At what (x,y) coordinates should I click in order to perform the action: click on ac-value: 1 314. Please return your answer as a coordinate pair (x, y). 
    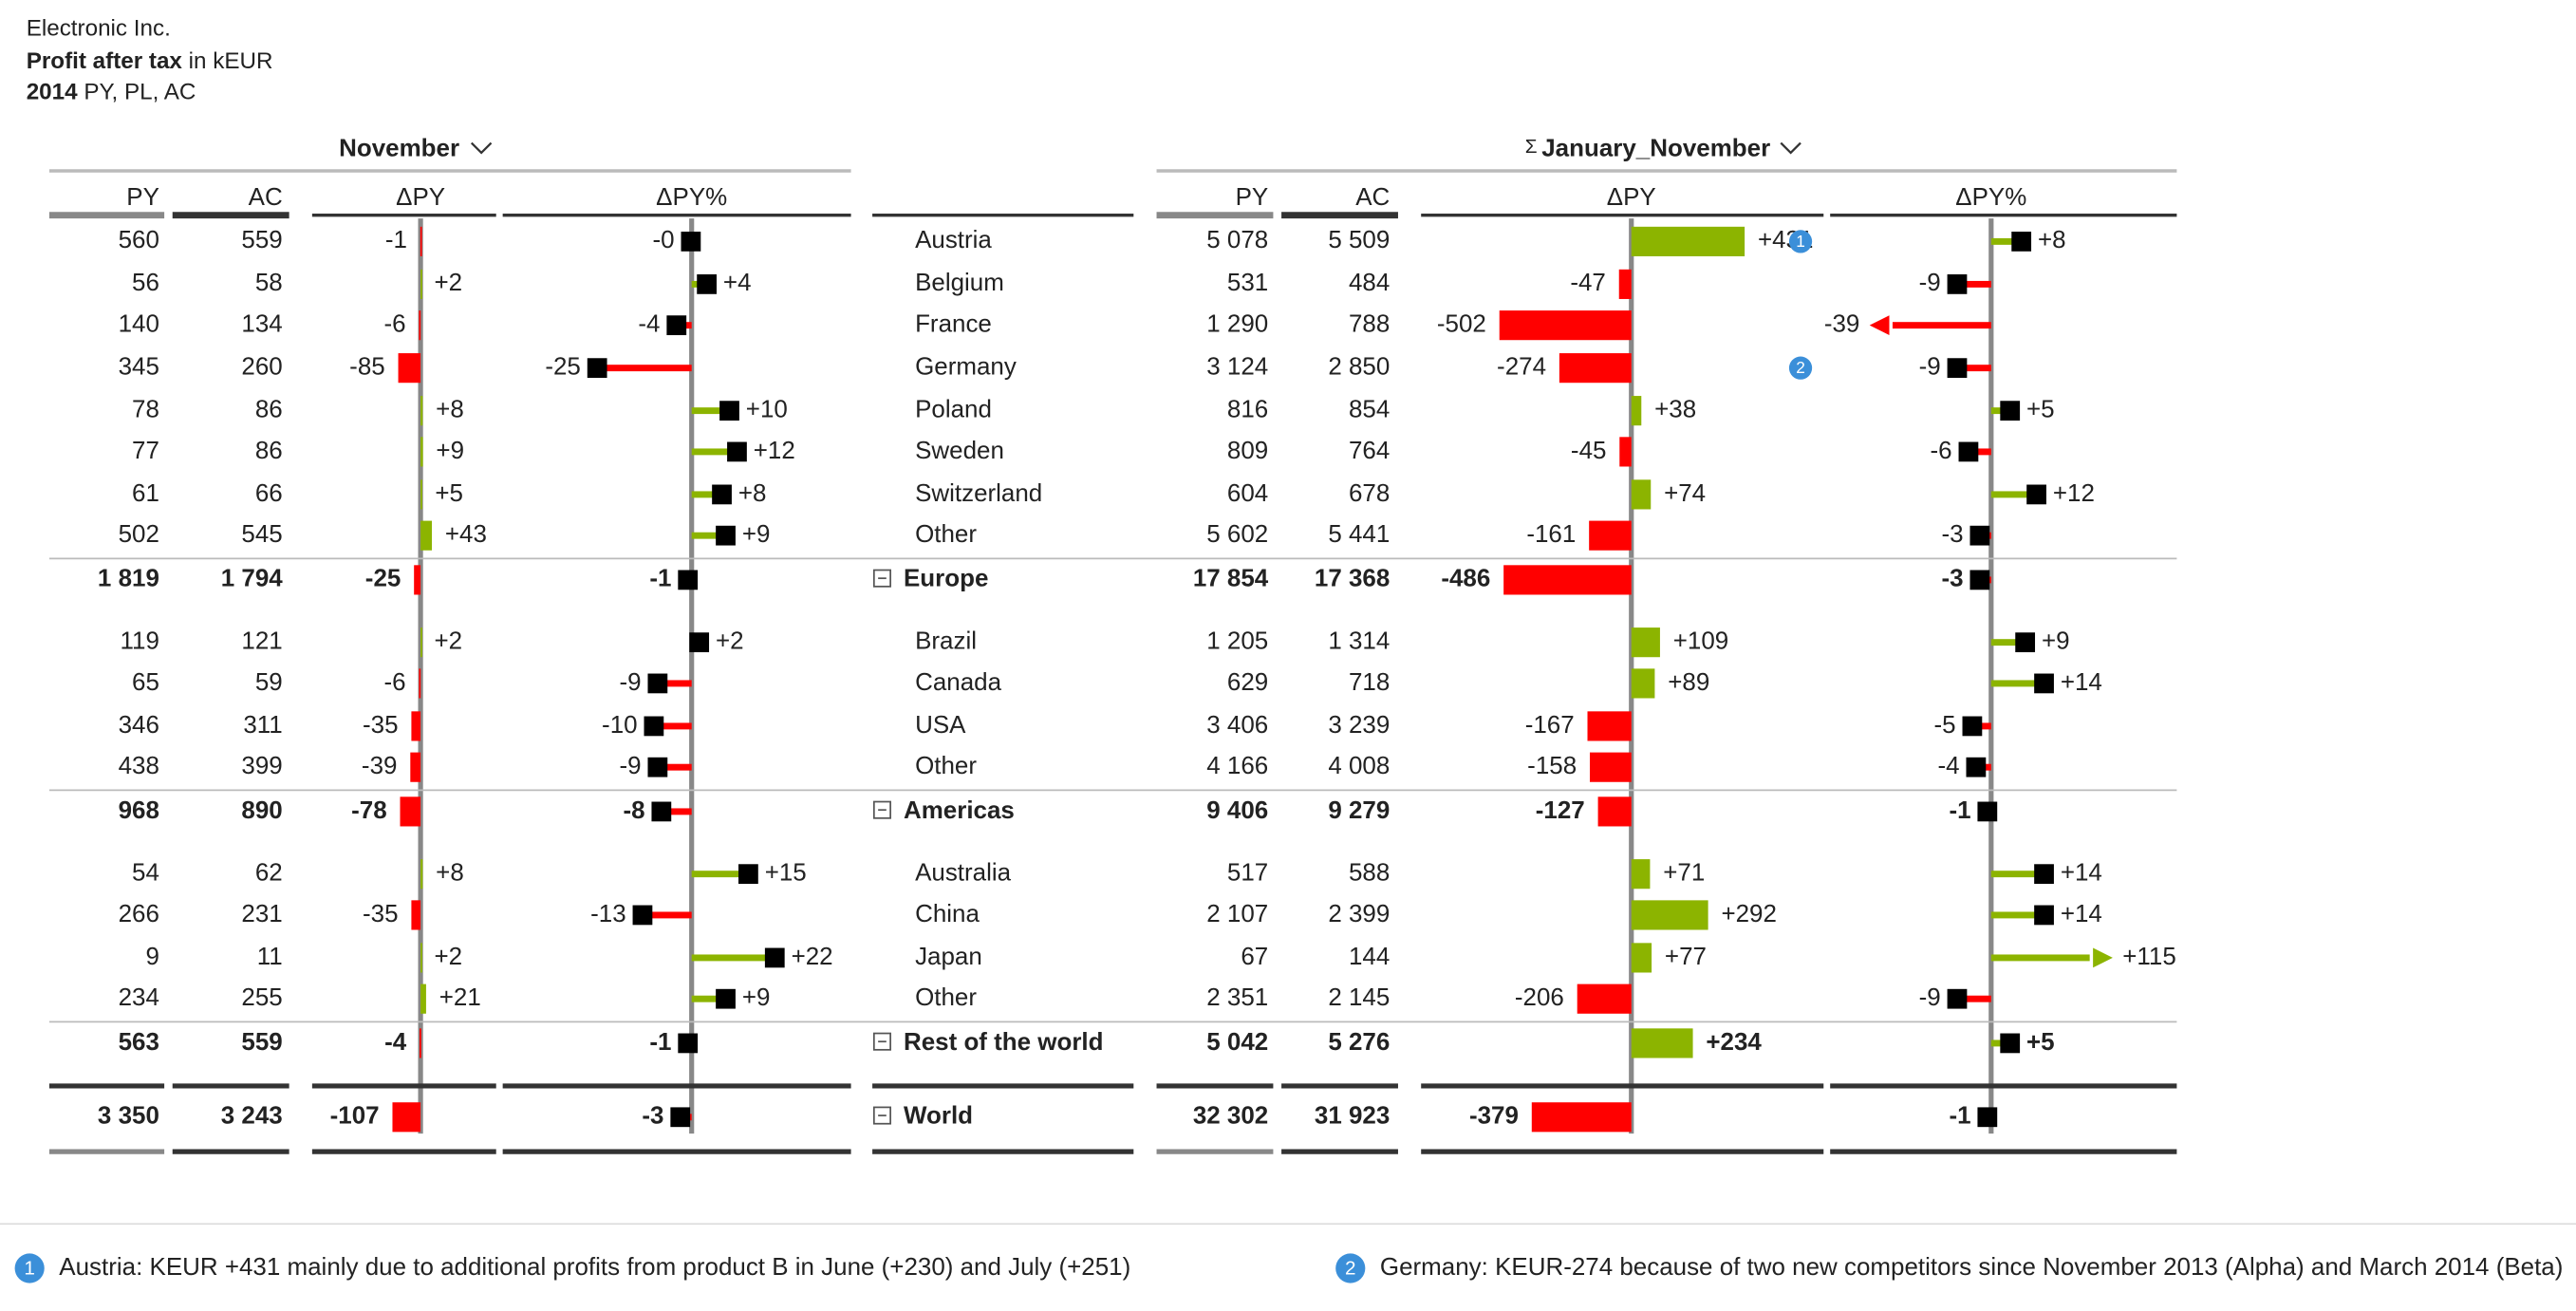
    Looking at the image, I should click on (1359, 641).